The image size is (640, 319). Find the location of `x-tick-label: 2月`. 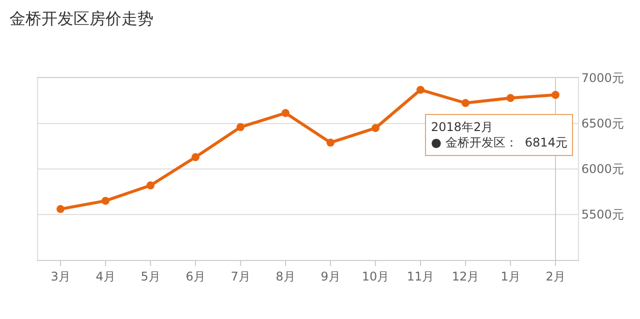

x-tick-label: 2月 is located at coordinates (556, 276).